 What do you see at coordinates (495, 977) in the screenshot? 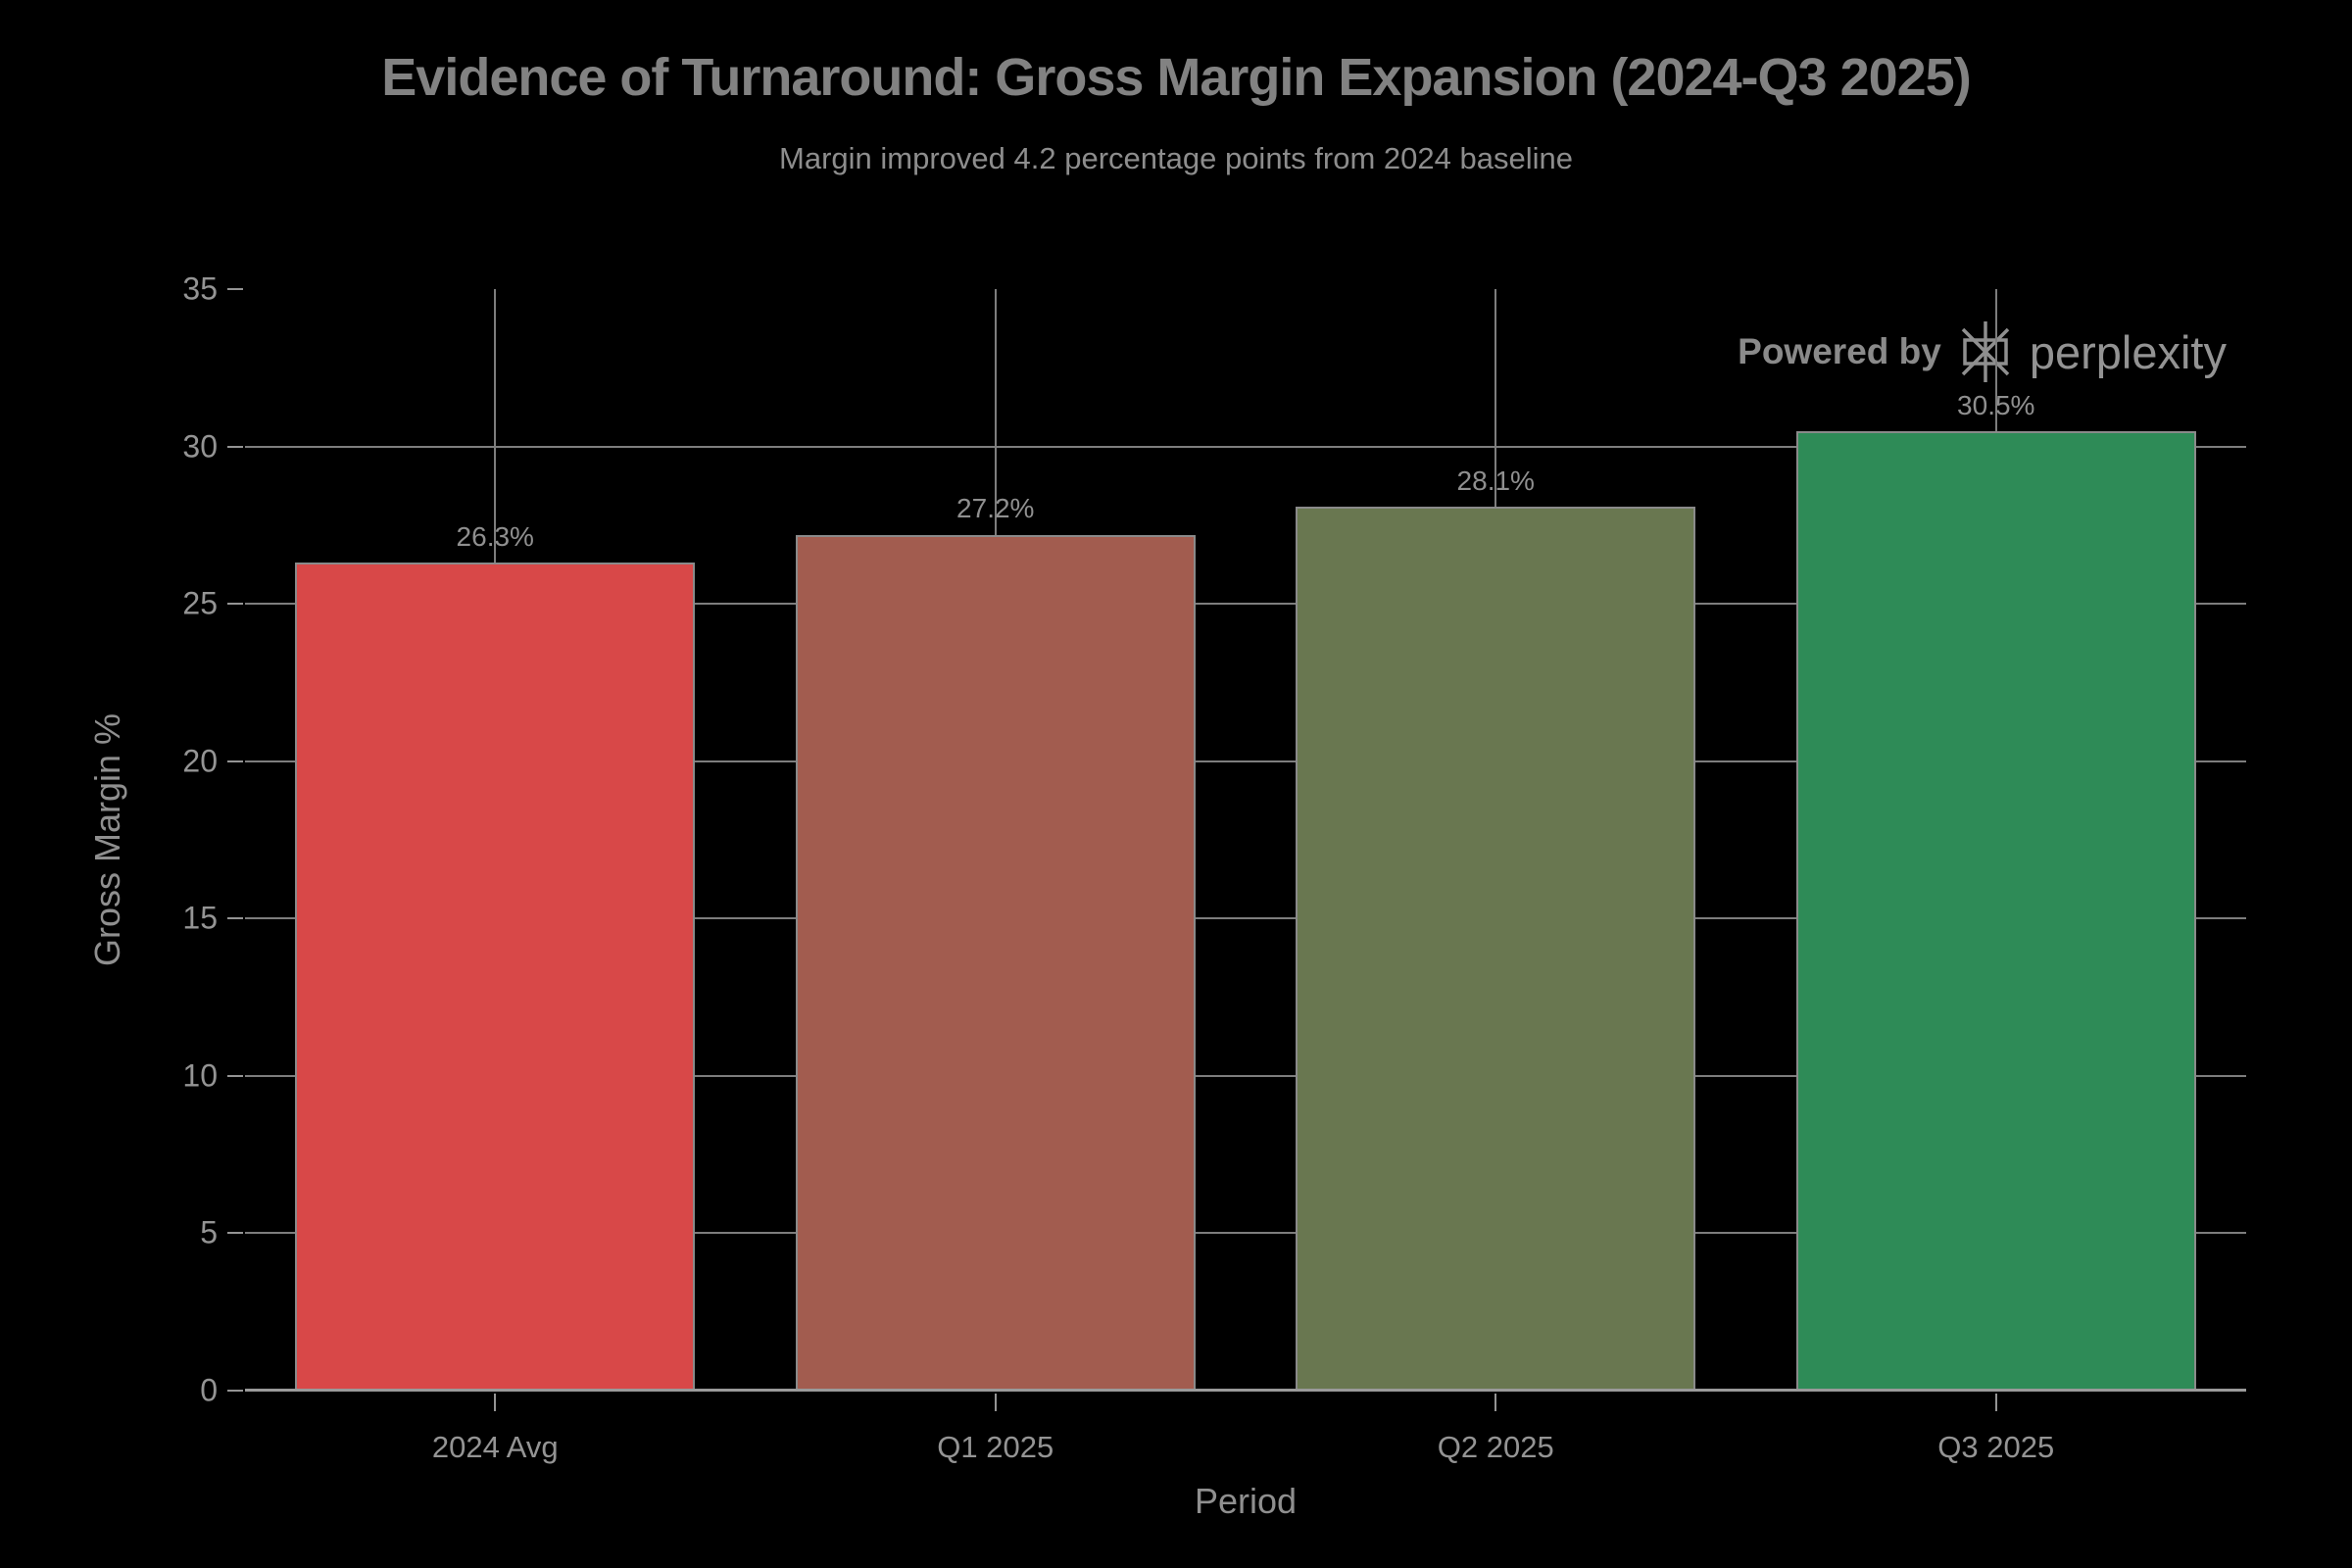
I see `bar-2024-avg` at bounding box center [495, 977].